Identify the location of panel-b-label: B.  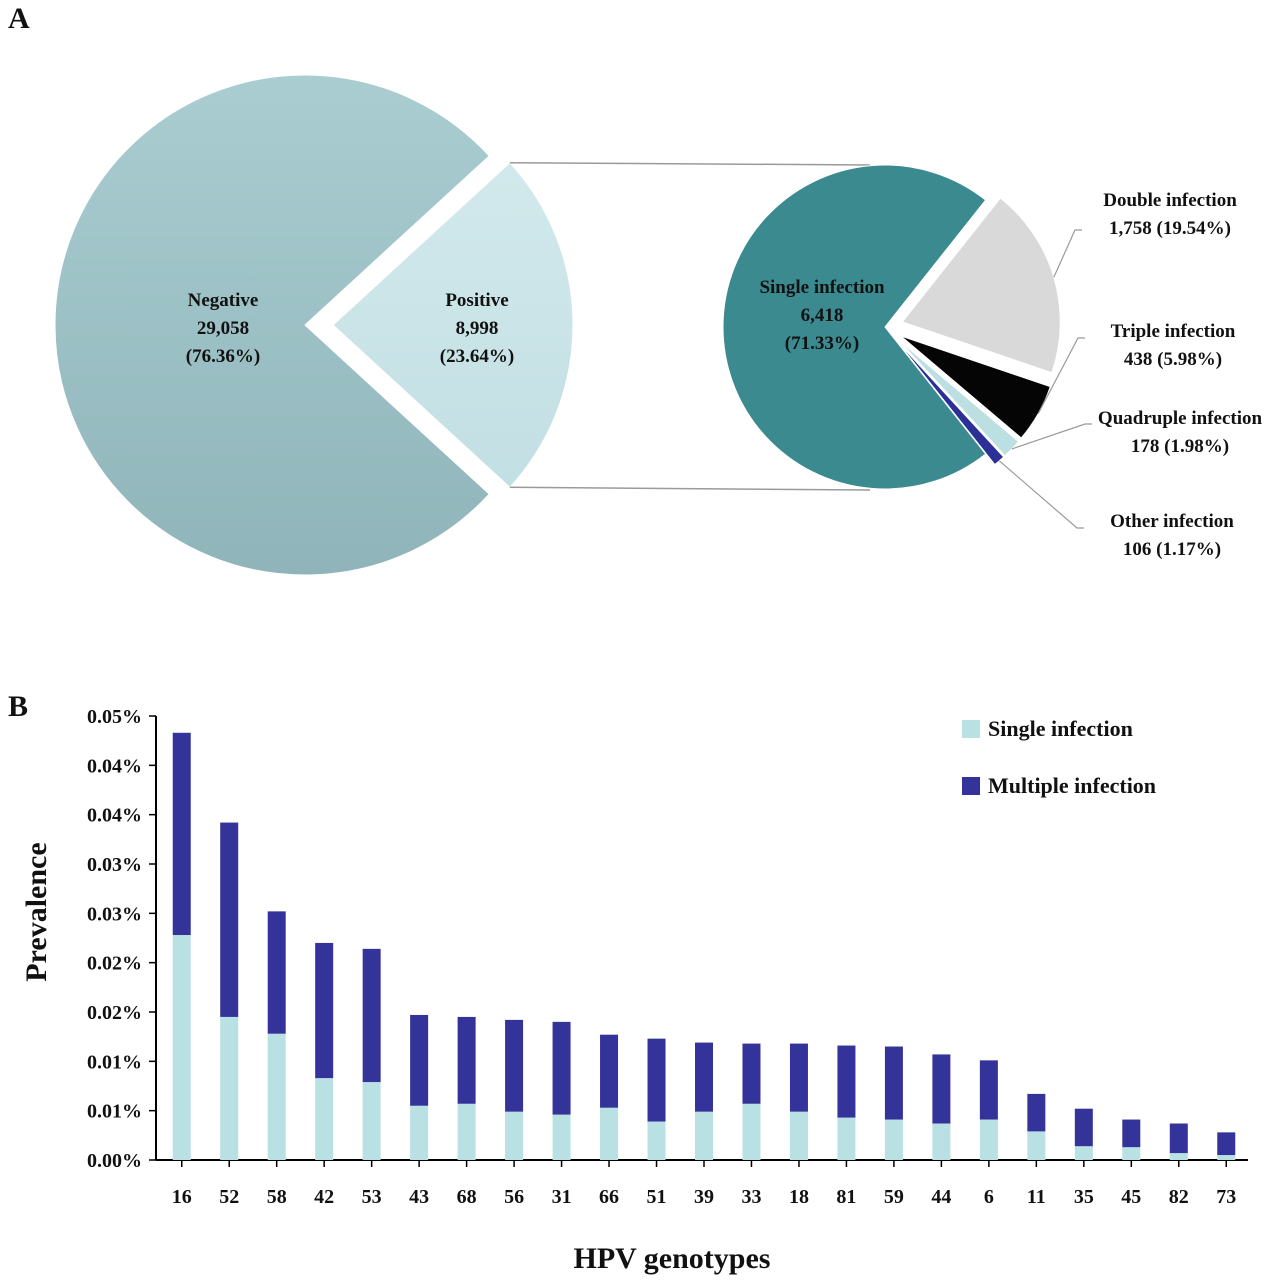
(18, 706).